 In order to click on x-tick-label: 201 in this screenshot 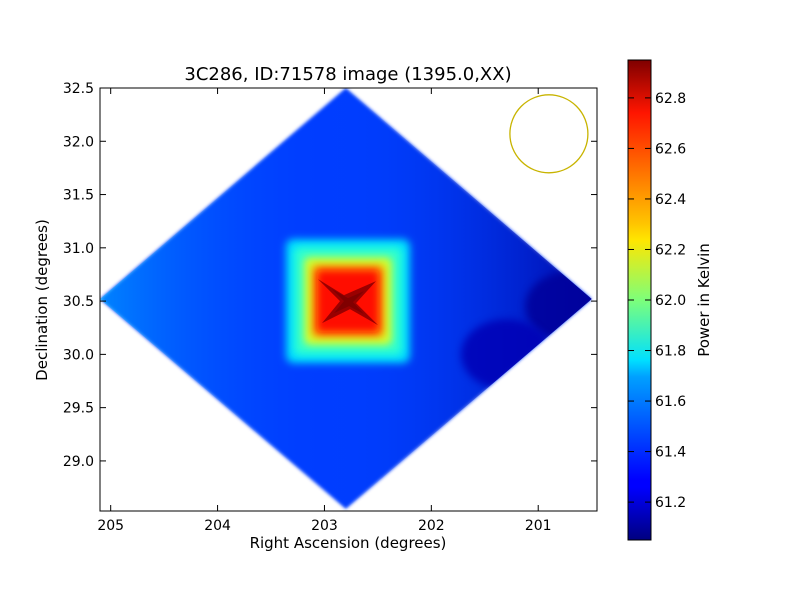, I will do `click(538, 526)`.